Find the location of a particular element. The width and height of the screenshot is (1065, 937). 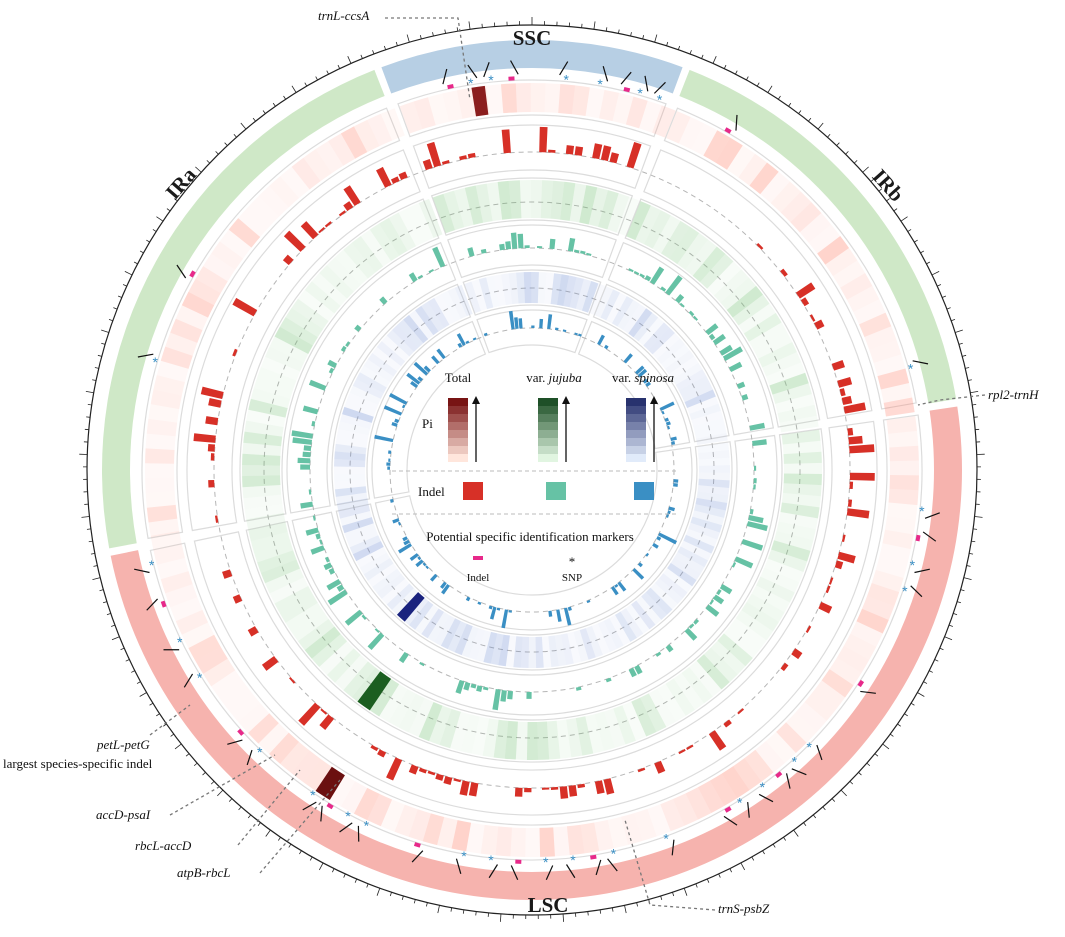

marker-indel is located at coordinates (241, 732).